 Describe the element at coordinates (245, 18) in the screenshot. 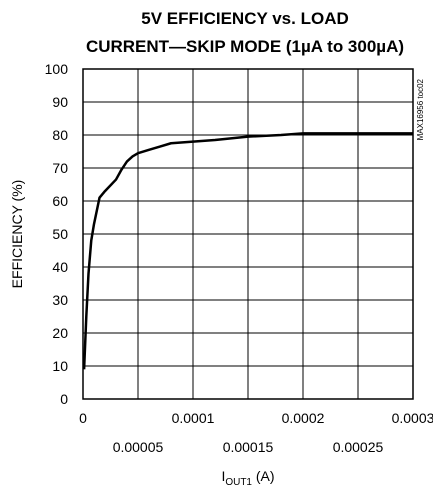

I see `chart-title-line-1: 5V EFFICIENCY vs. LOAD` at that location.